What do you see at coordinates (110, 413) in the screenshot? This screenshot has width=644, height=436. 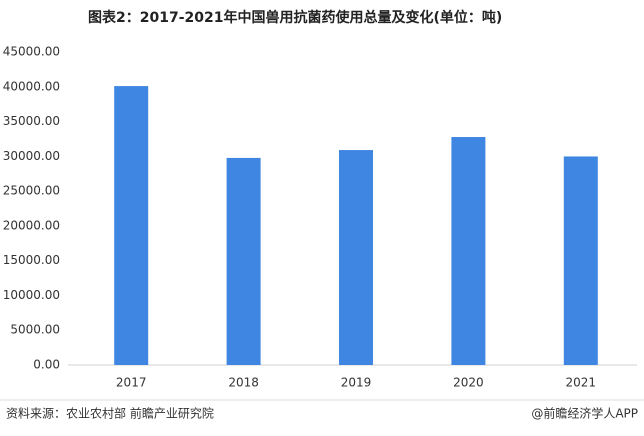 I see `source-note: 资料来源：农业农村部 前瞻产业研究院` at bounding box center [110, 413].